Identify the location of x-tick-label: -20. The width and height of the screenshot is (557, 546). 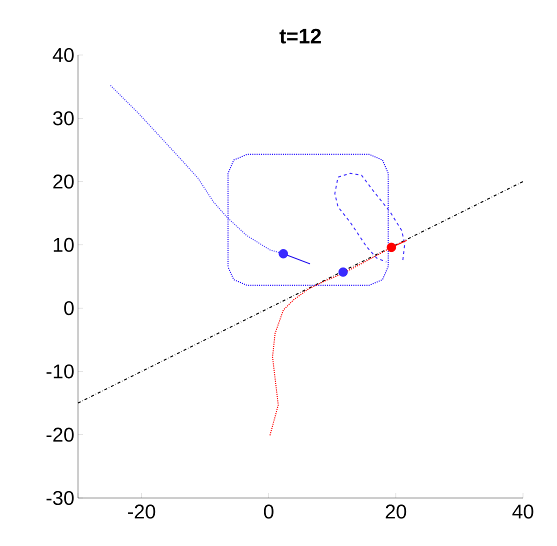
(142, 511).